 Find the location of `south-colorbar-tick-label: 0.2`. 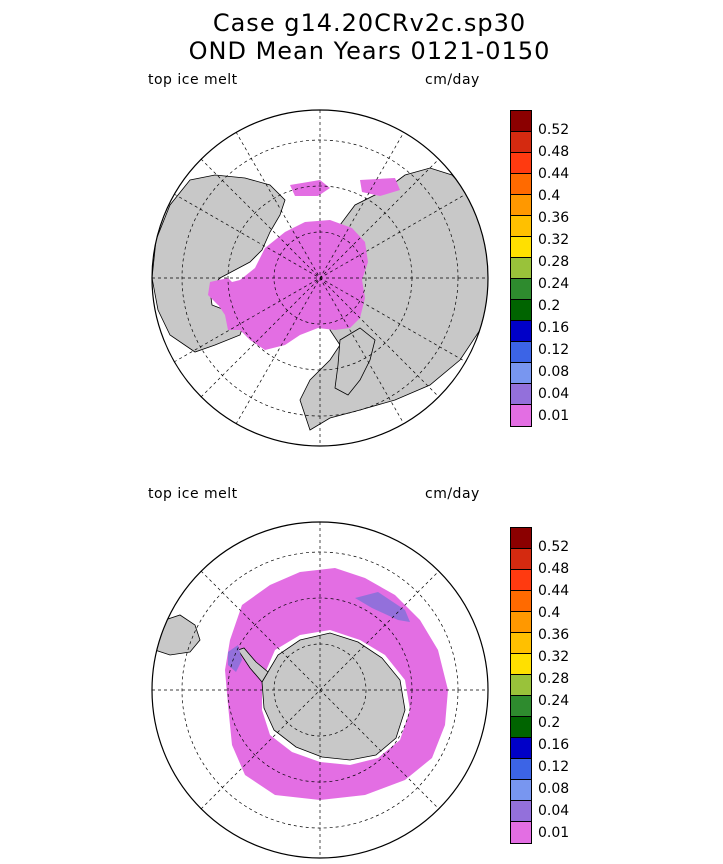

south-colorbar-tick-label: 0.2 is located at coordinates (549, 723).